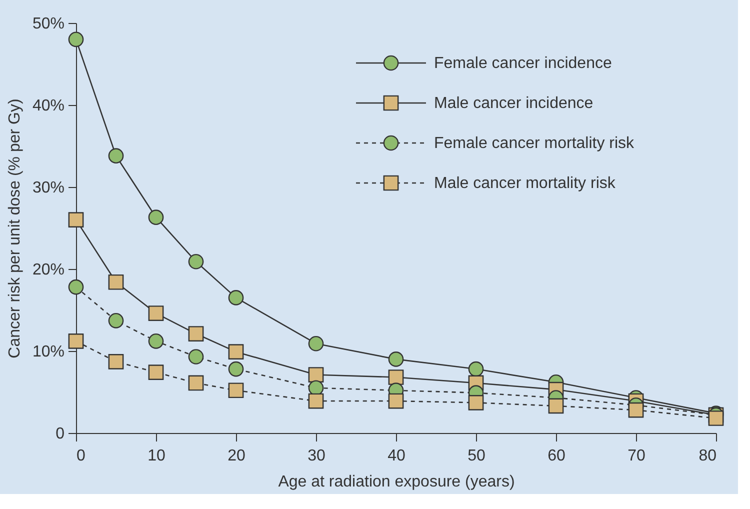 The image size is (750, 509). I want to click on y-tick-label: 0, so click(60, 434).